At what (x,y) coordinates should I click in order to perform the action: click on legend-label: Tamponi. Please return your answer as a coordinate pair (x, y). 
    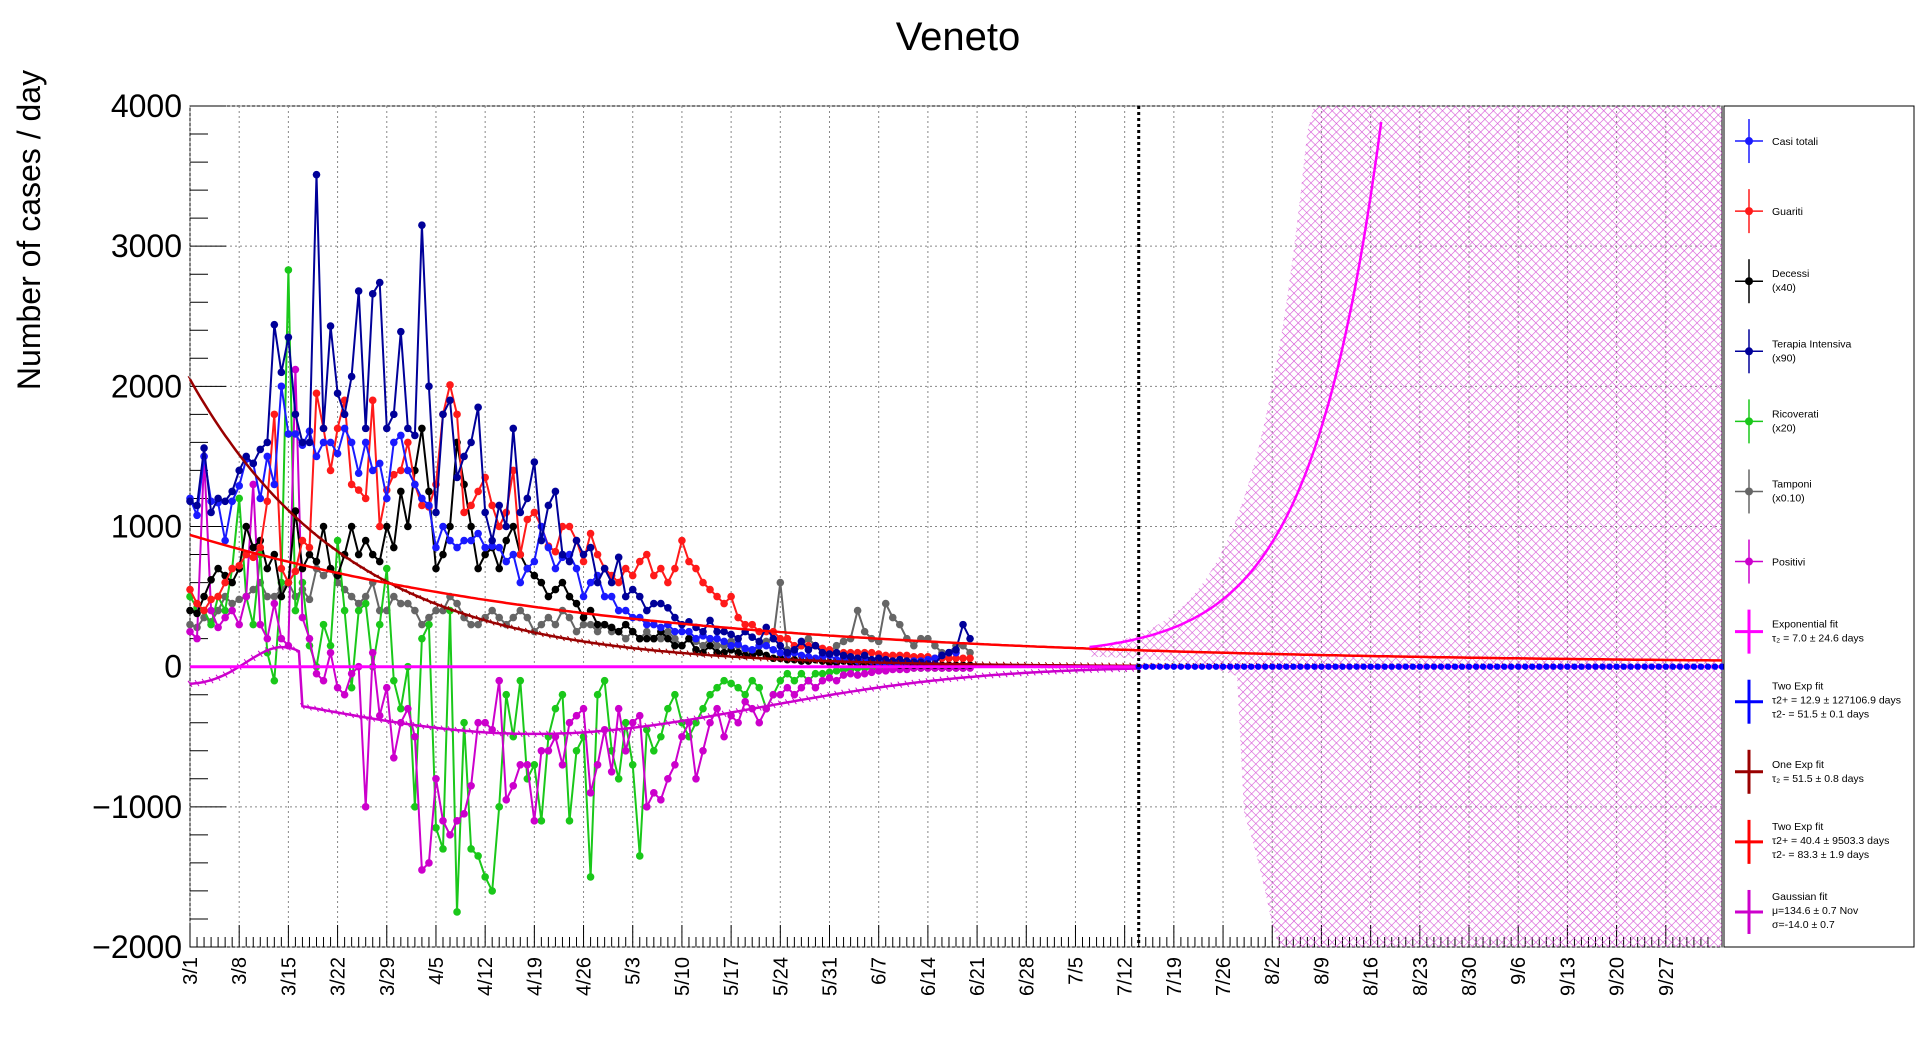
    Looking at the image, I should click on (1792, 484).